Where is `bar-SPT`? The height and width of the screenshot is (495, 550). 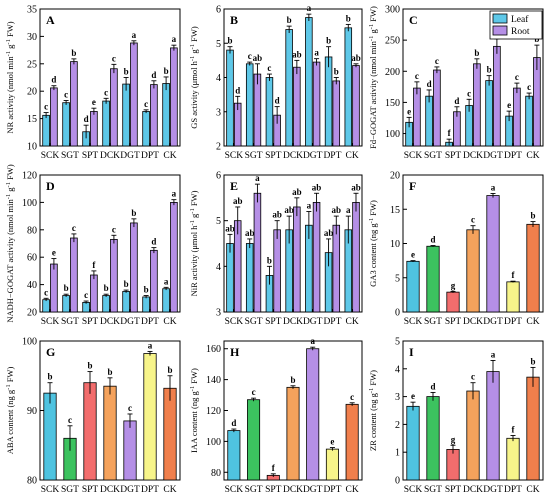
bar-SPT is located at coordinates (453, 302).